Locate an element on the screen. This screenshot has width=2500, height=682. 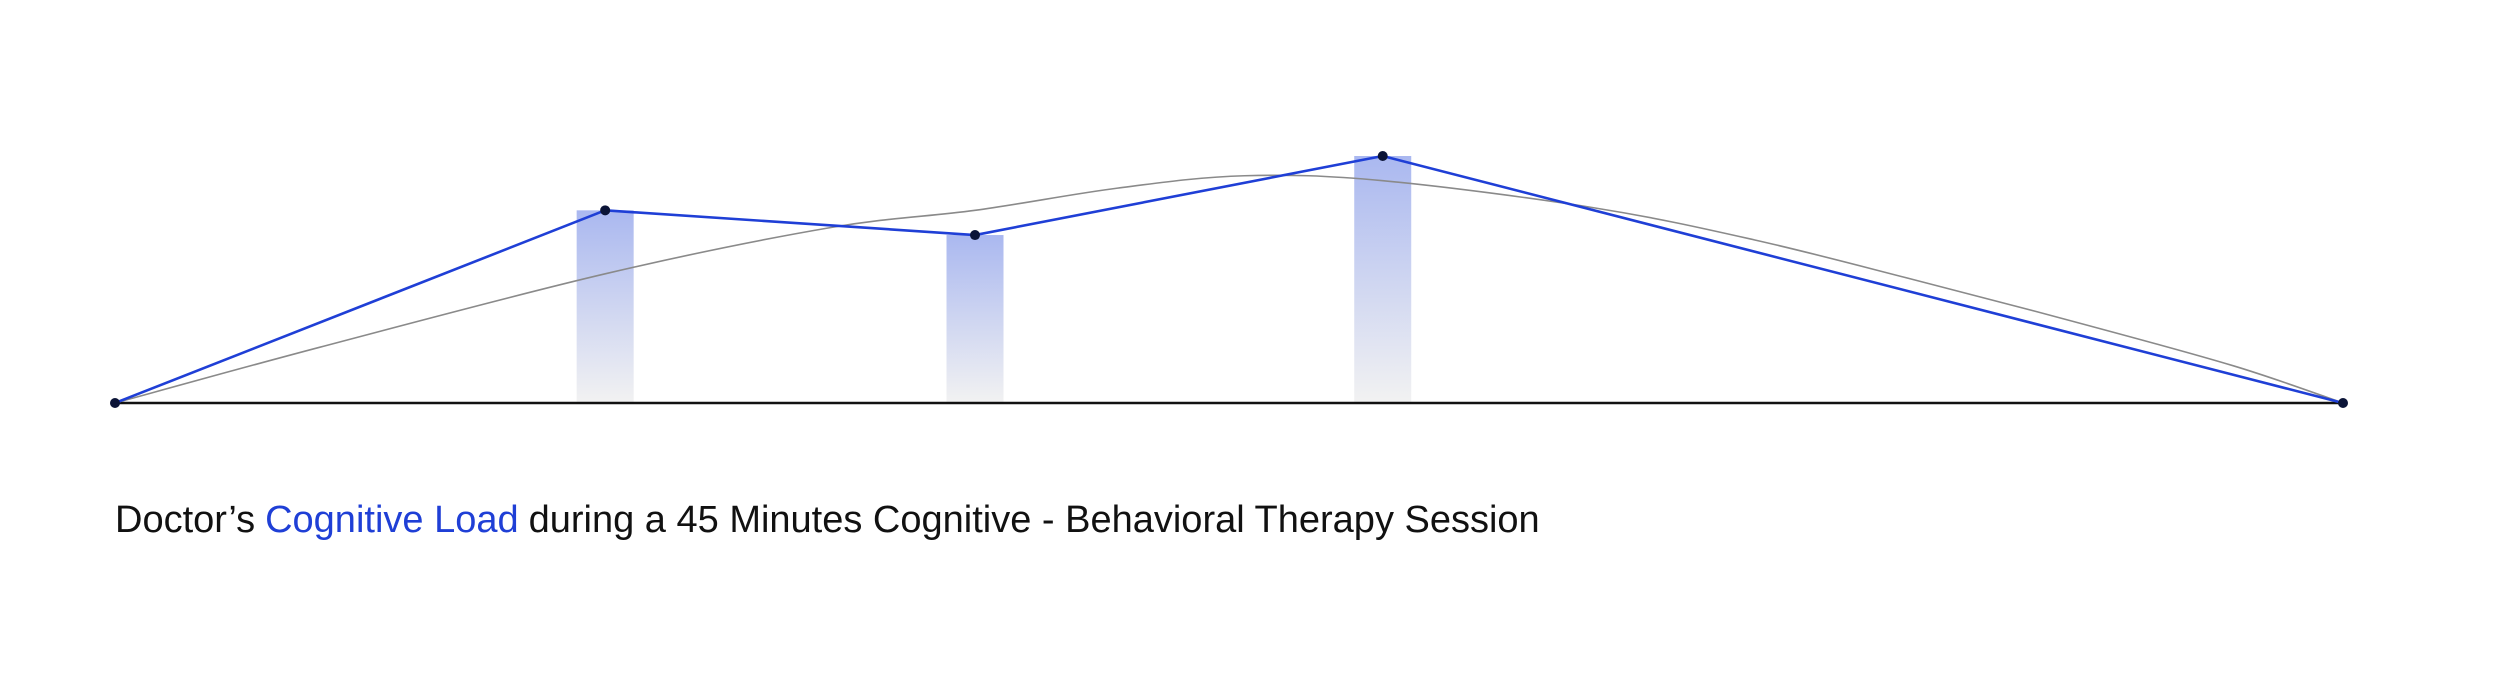
bars is located at coordinates (994, 279).